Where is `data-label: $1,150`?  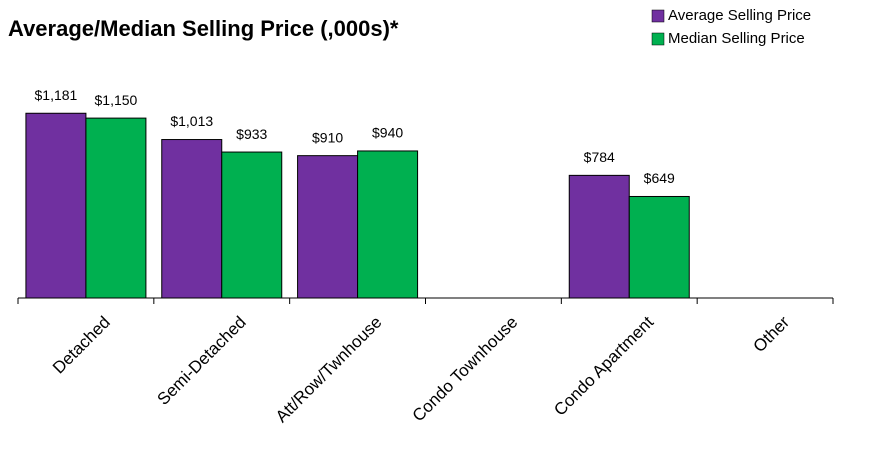
data-label: $1,150 is located at coordinates (116, 100).